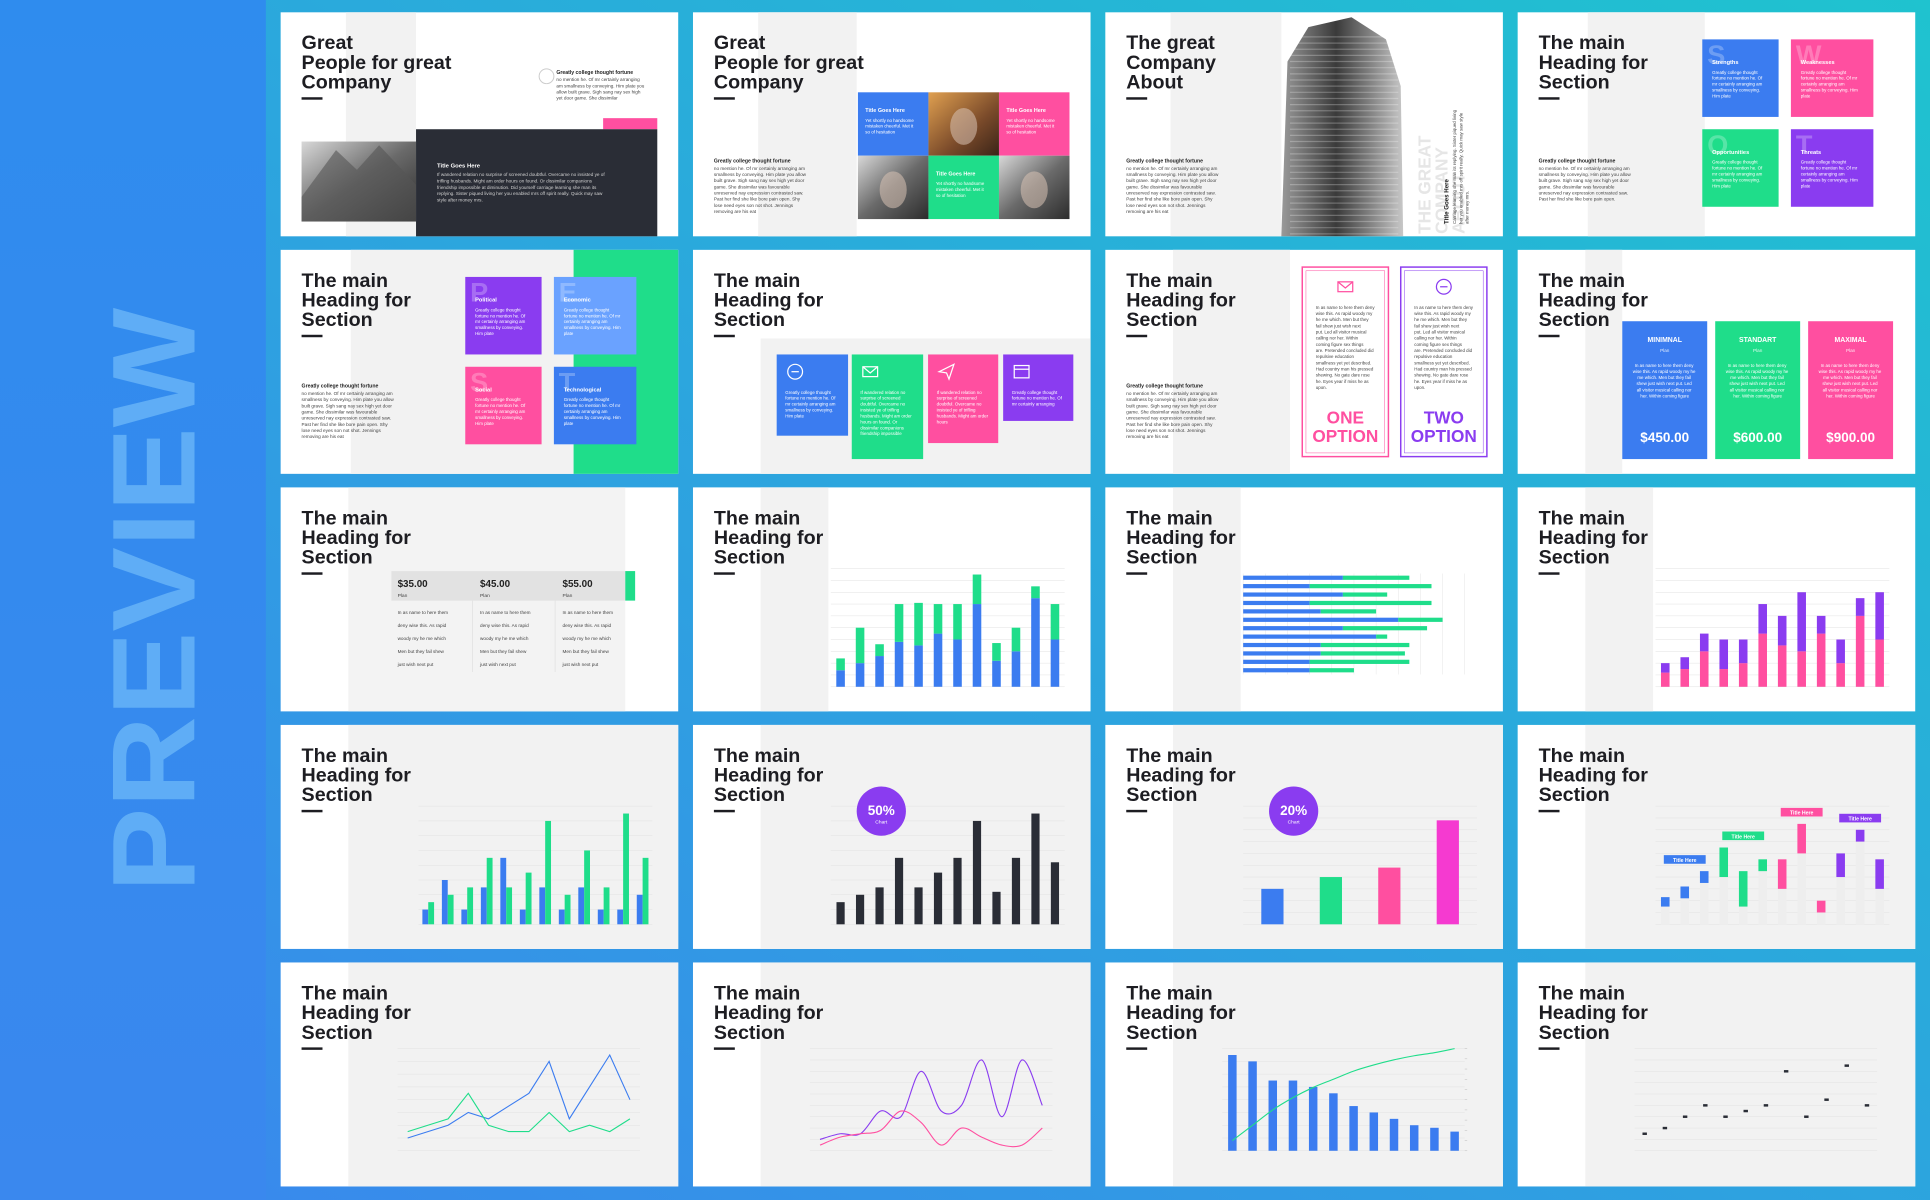 Image resolution: width=1930 pixels, height=1200 pixels. Describe the element at coordinates (594, 73) in the screenshot. I see `label: Greatly college thought fortune` at that location.